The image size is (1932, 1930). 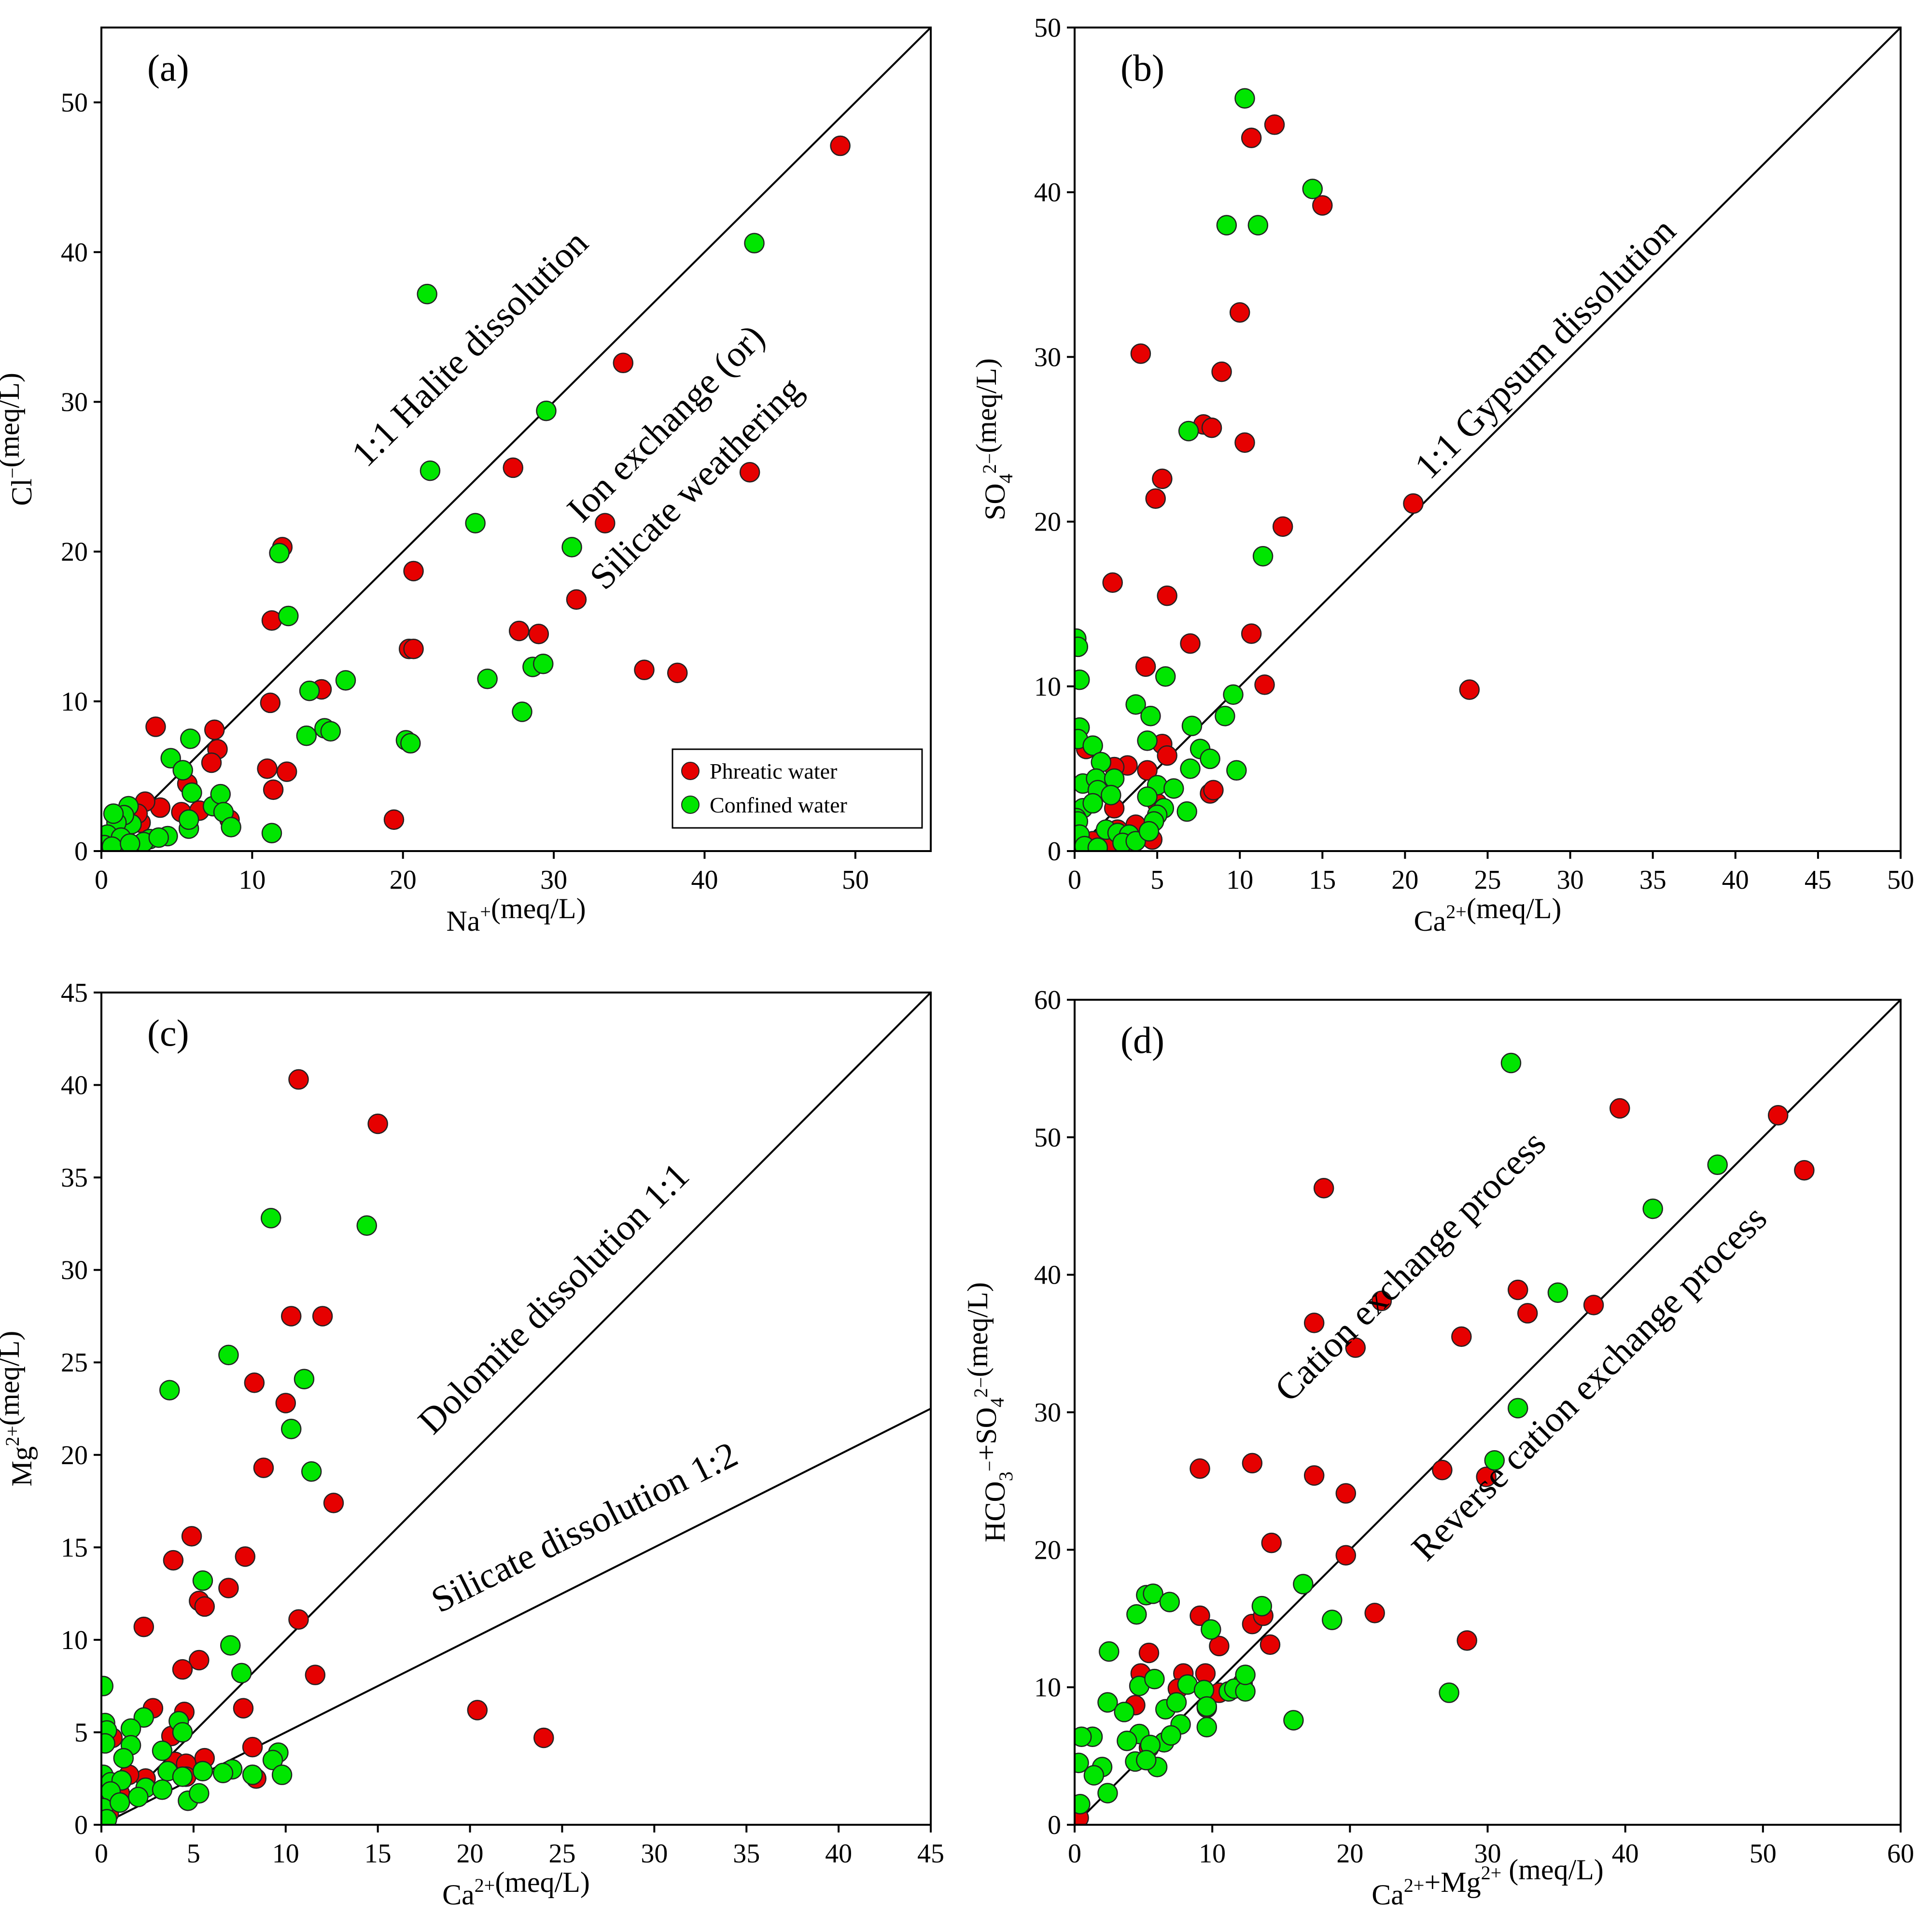 I want to click on annotation: Dolomite dissolution 1:1, so click(x=554, y=1298).